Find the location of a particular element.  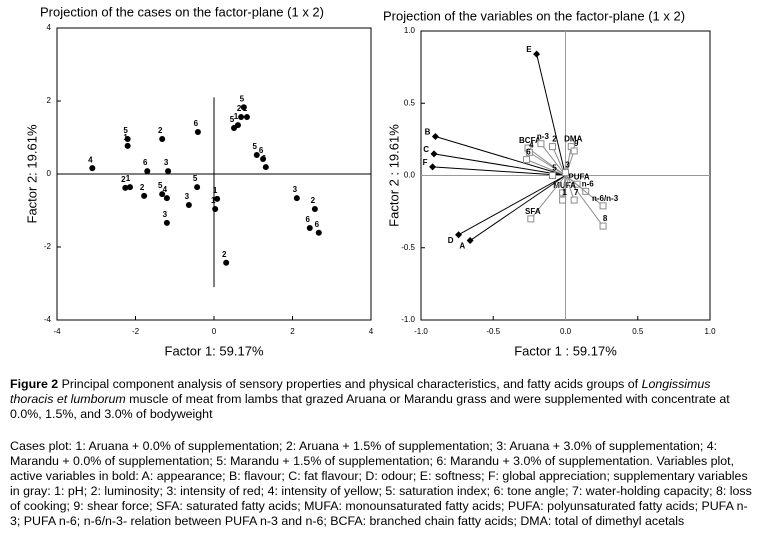

vector-label: 6 is located at coordinates (528, 152).